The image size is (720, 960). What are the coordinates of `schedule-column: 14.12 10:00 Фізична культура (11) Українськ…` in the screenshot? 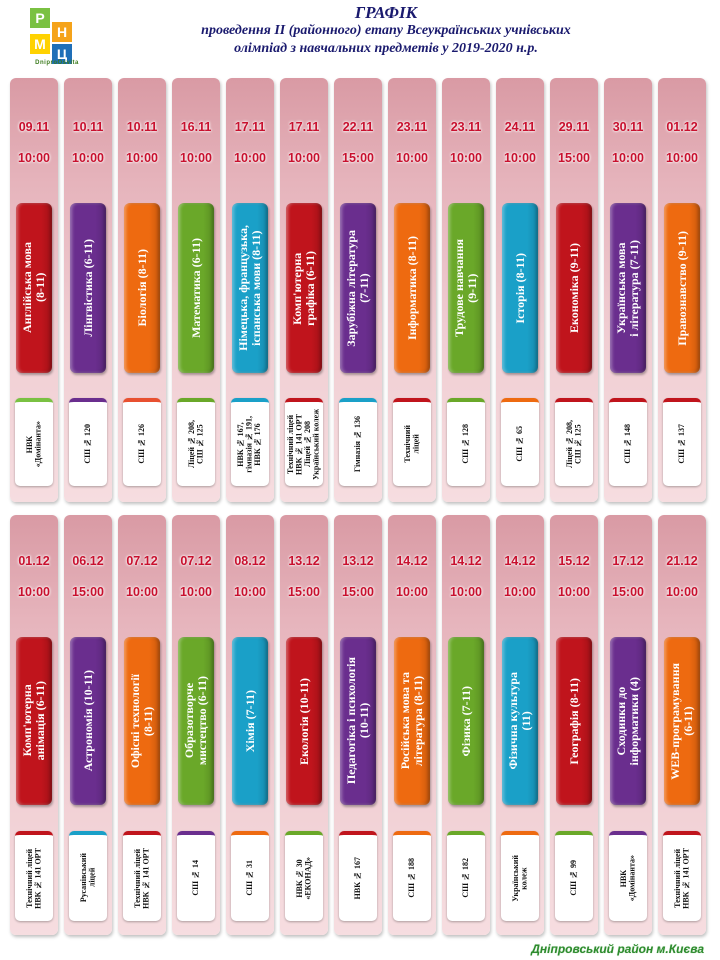 It's located at (520, 725).